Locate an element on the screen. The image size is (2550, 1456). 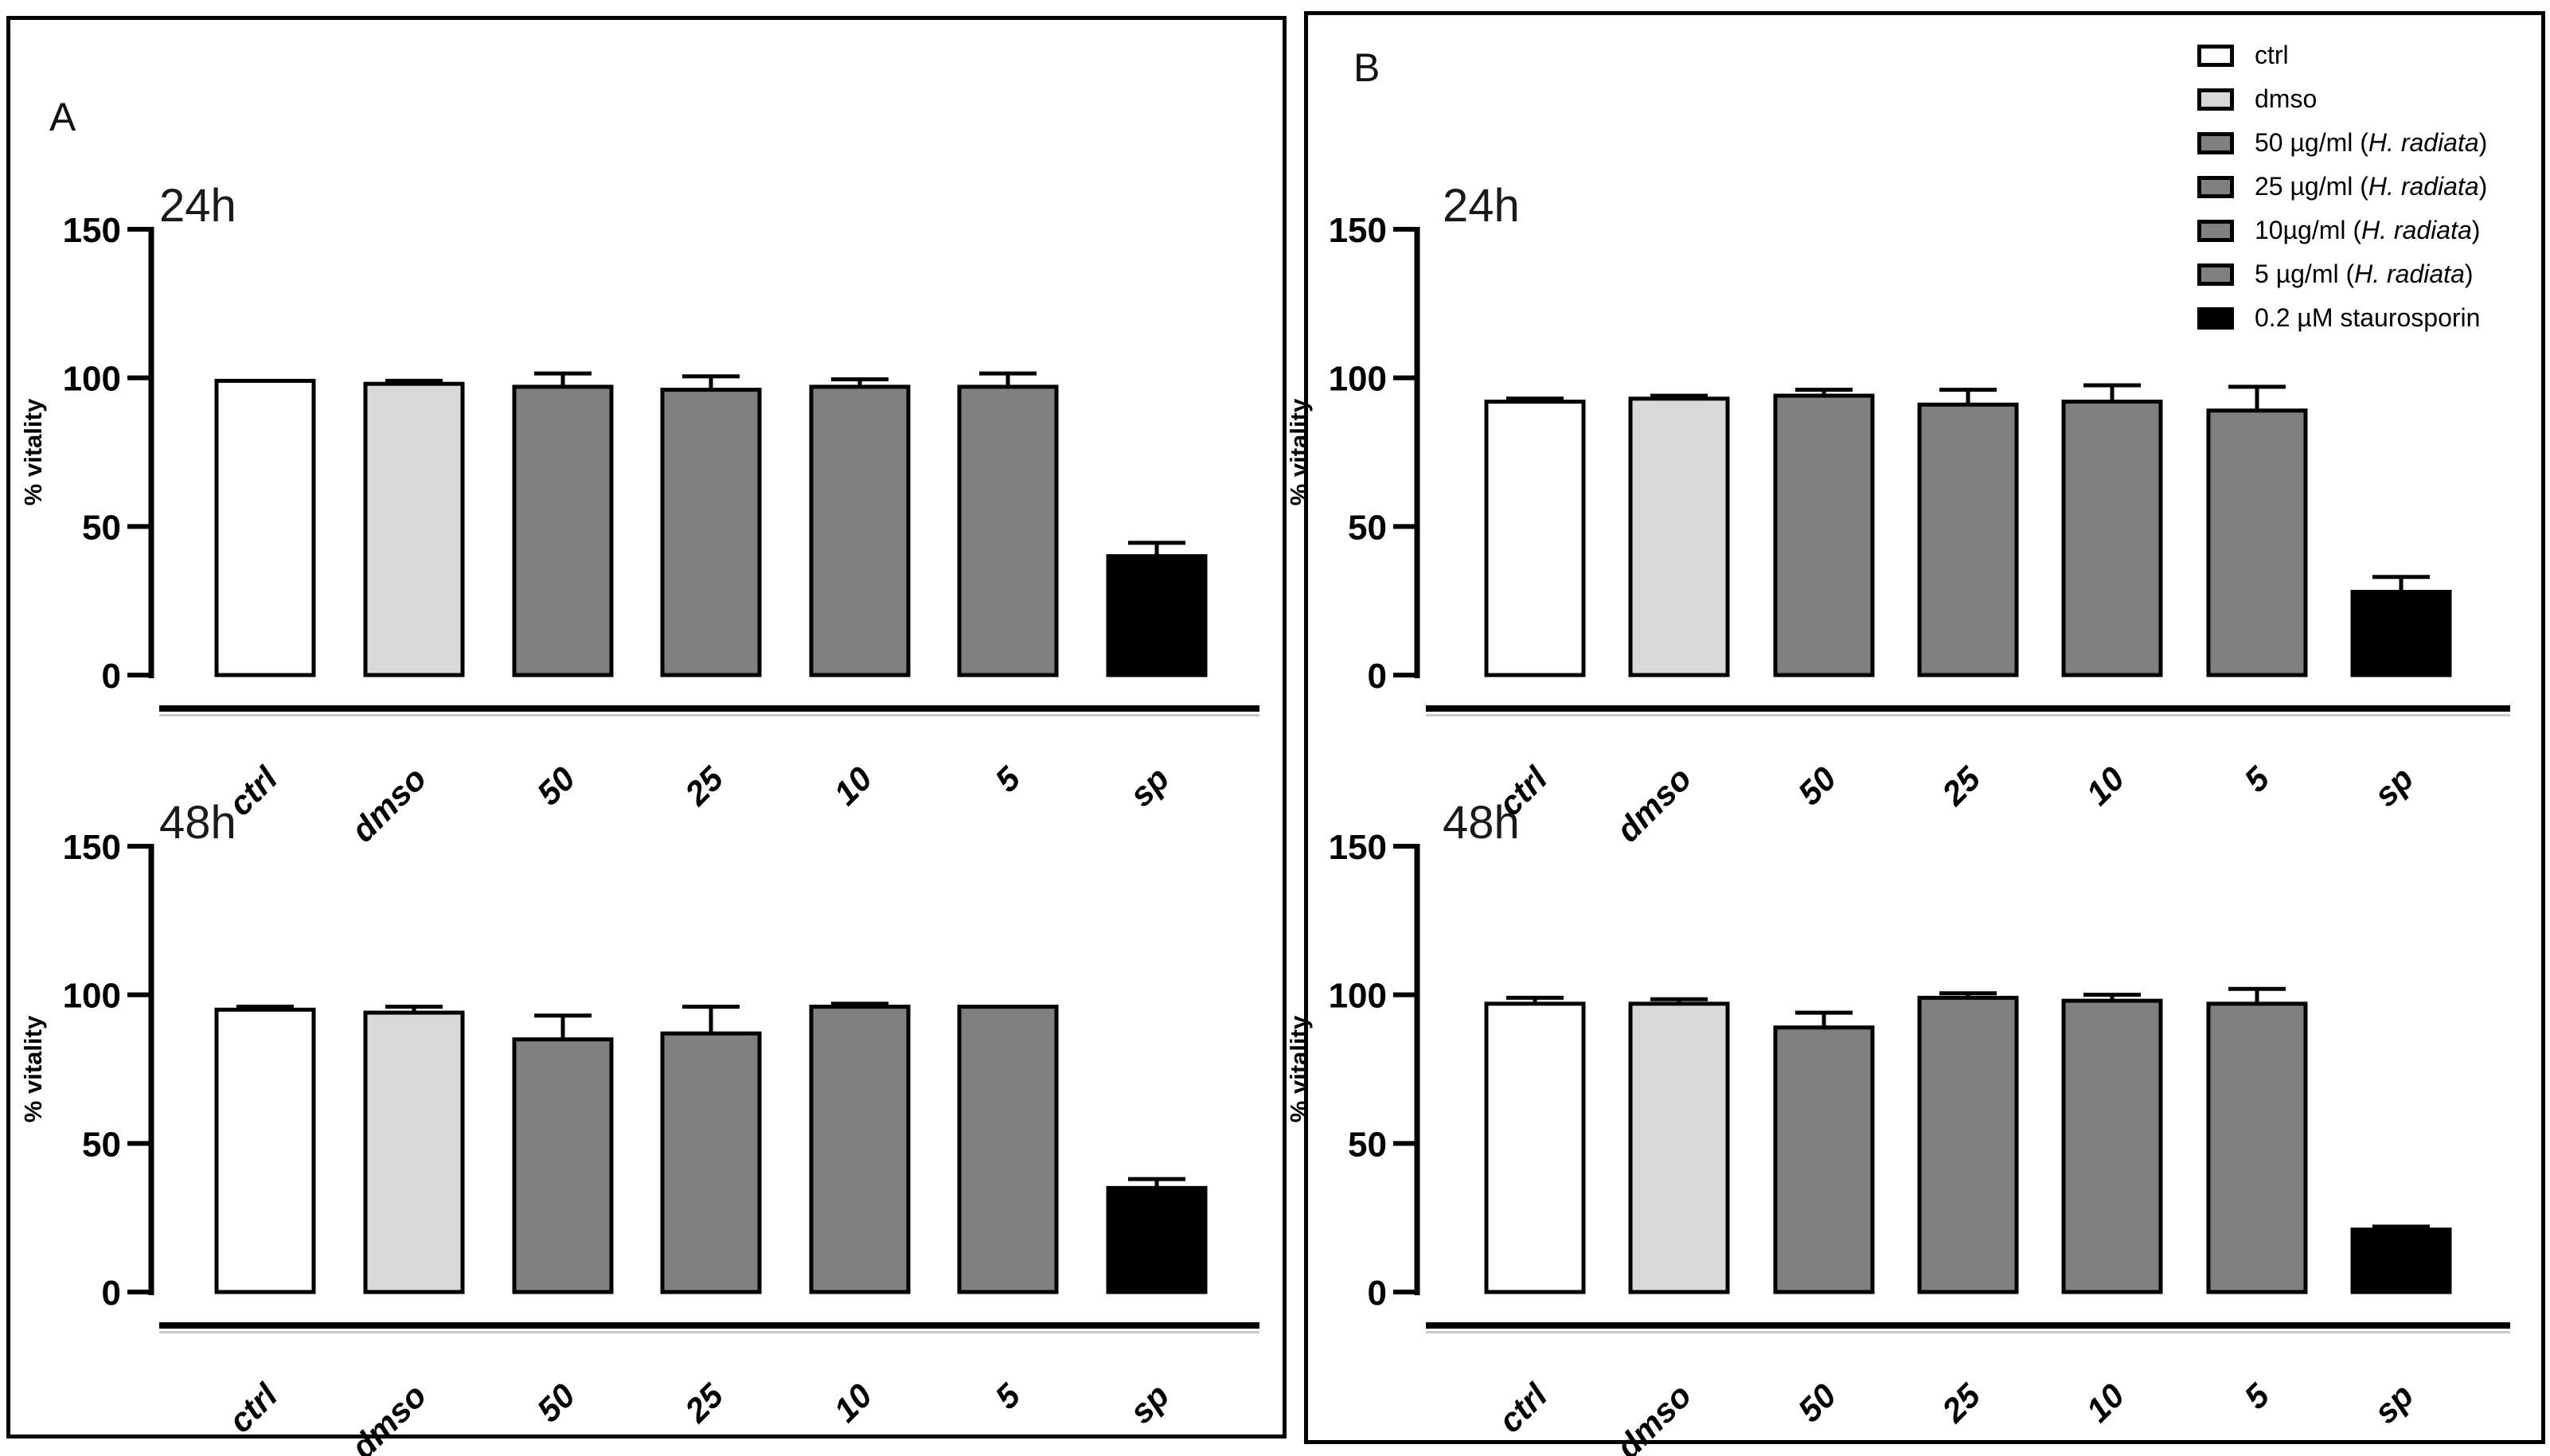
legend-entry: dmso is located at coordinates (2342, 99).